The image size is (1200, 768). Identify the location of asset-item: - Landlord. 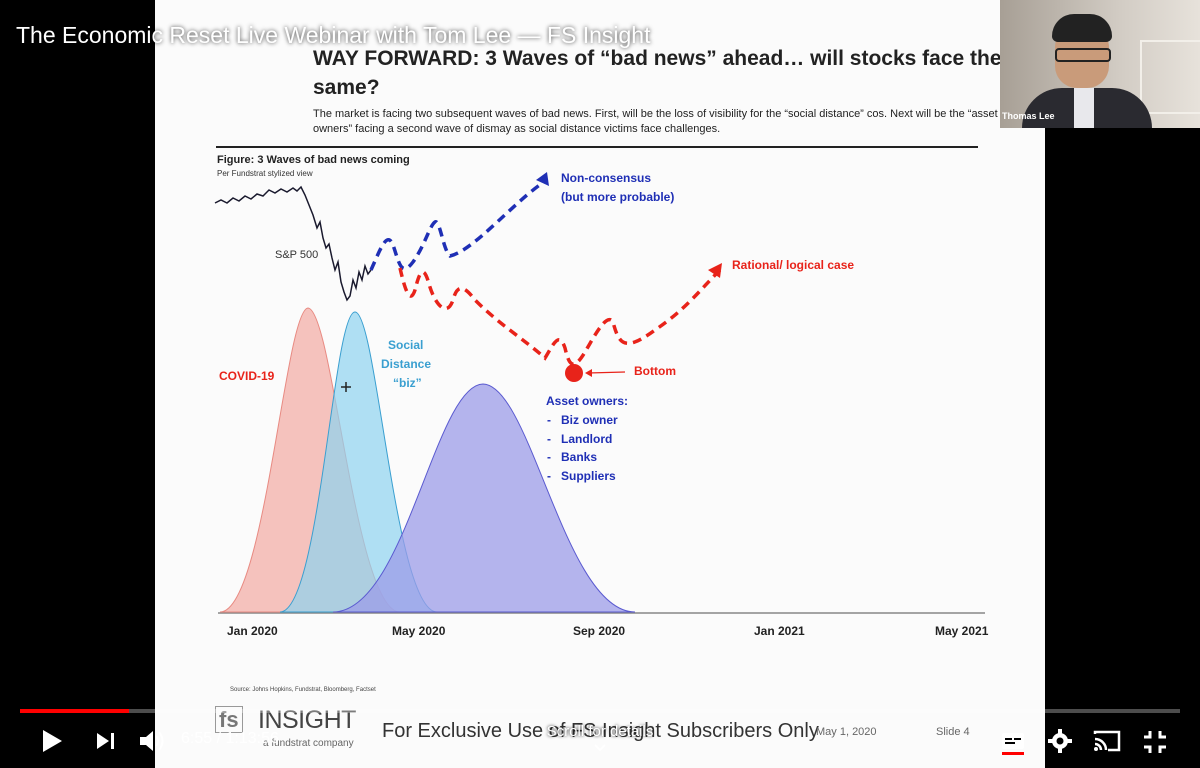
(580, 439).